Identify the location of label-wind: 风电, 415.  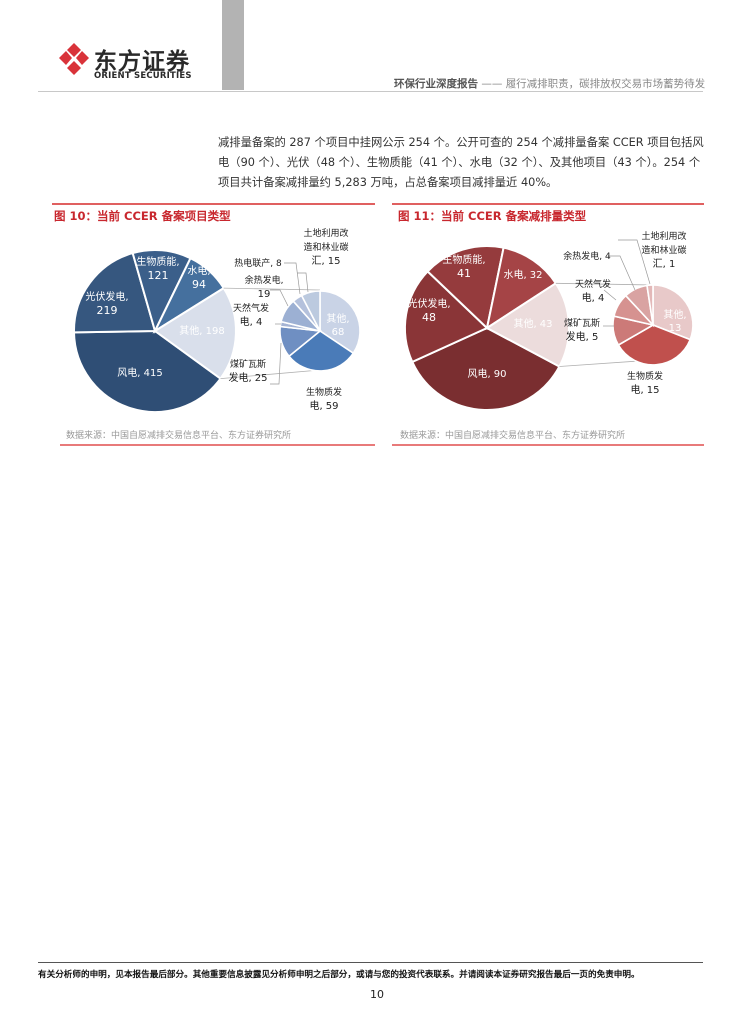
(139, 372).